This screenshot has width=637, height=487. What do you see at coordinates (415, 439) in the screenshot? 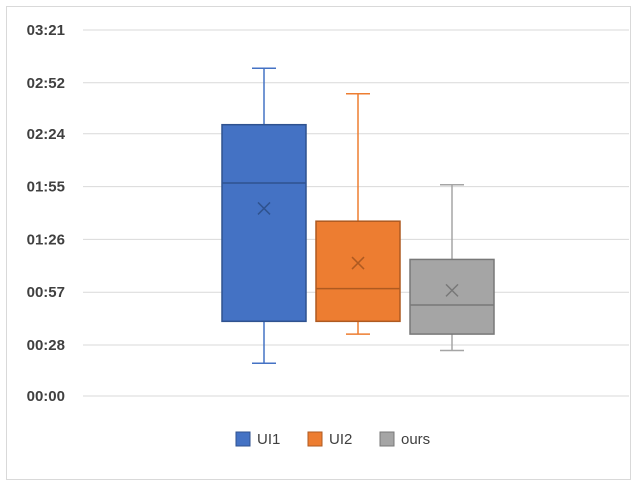
I see `legend-label: ours` at bounding box center [415, 439].